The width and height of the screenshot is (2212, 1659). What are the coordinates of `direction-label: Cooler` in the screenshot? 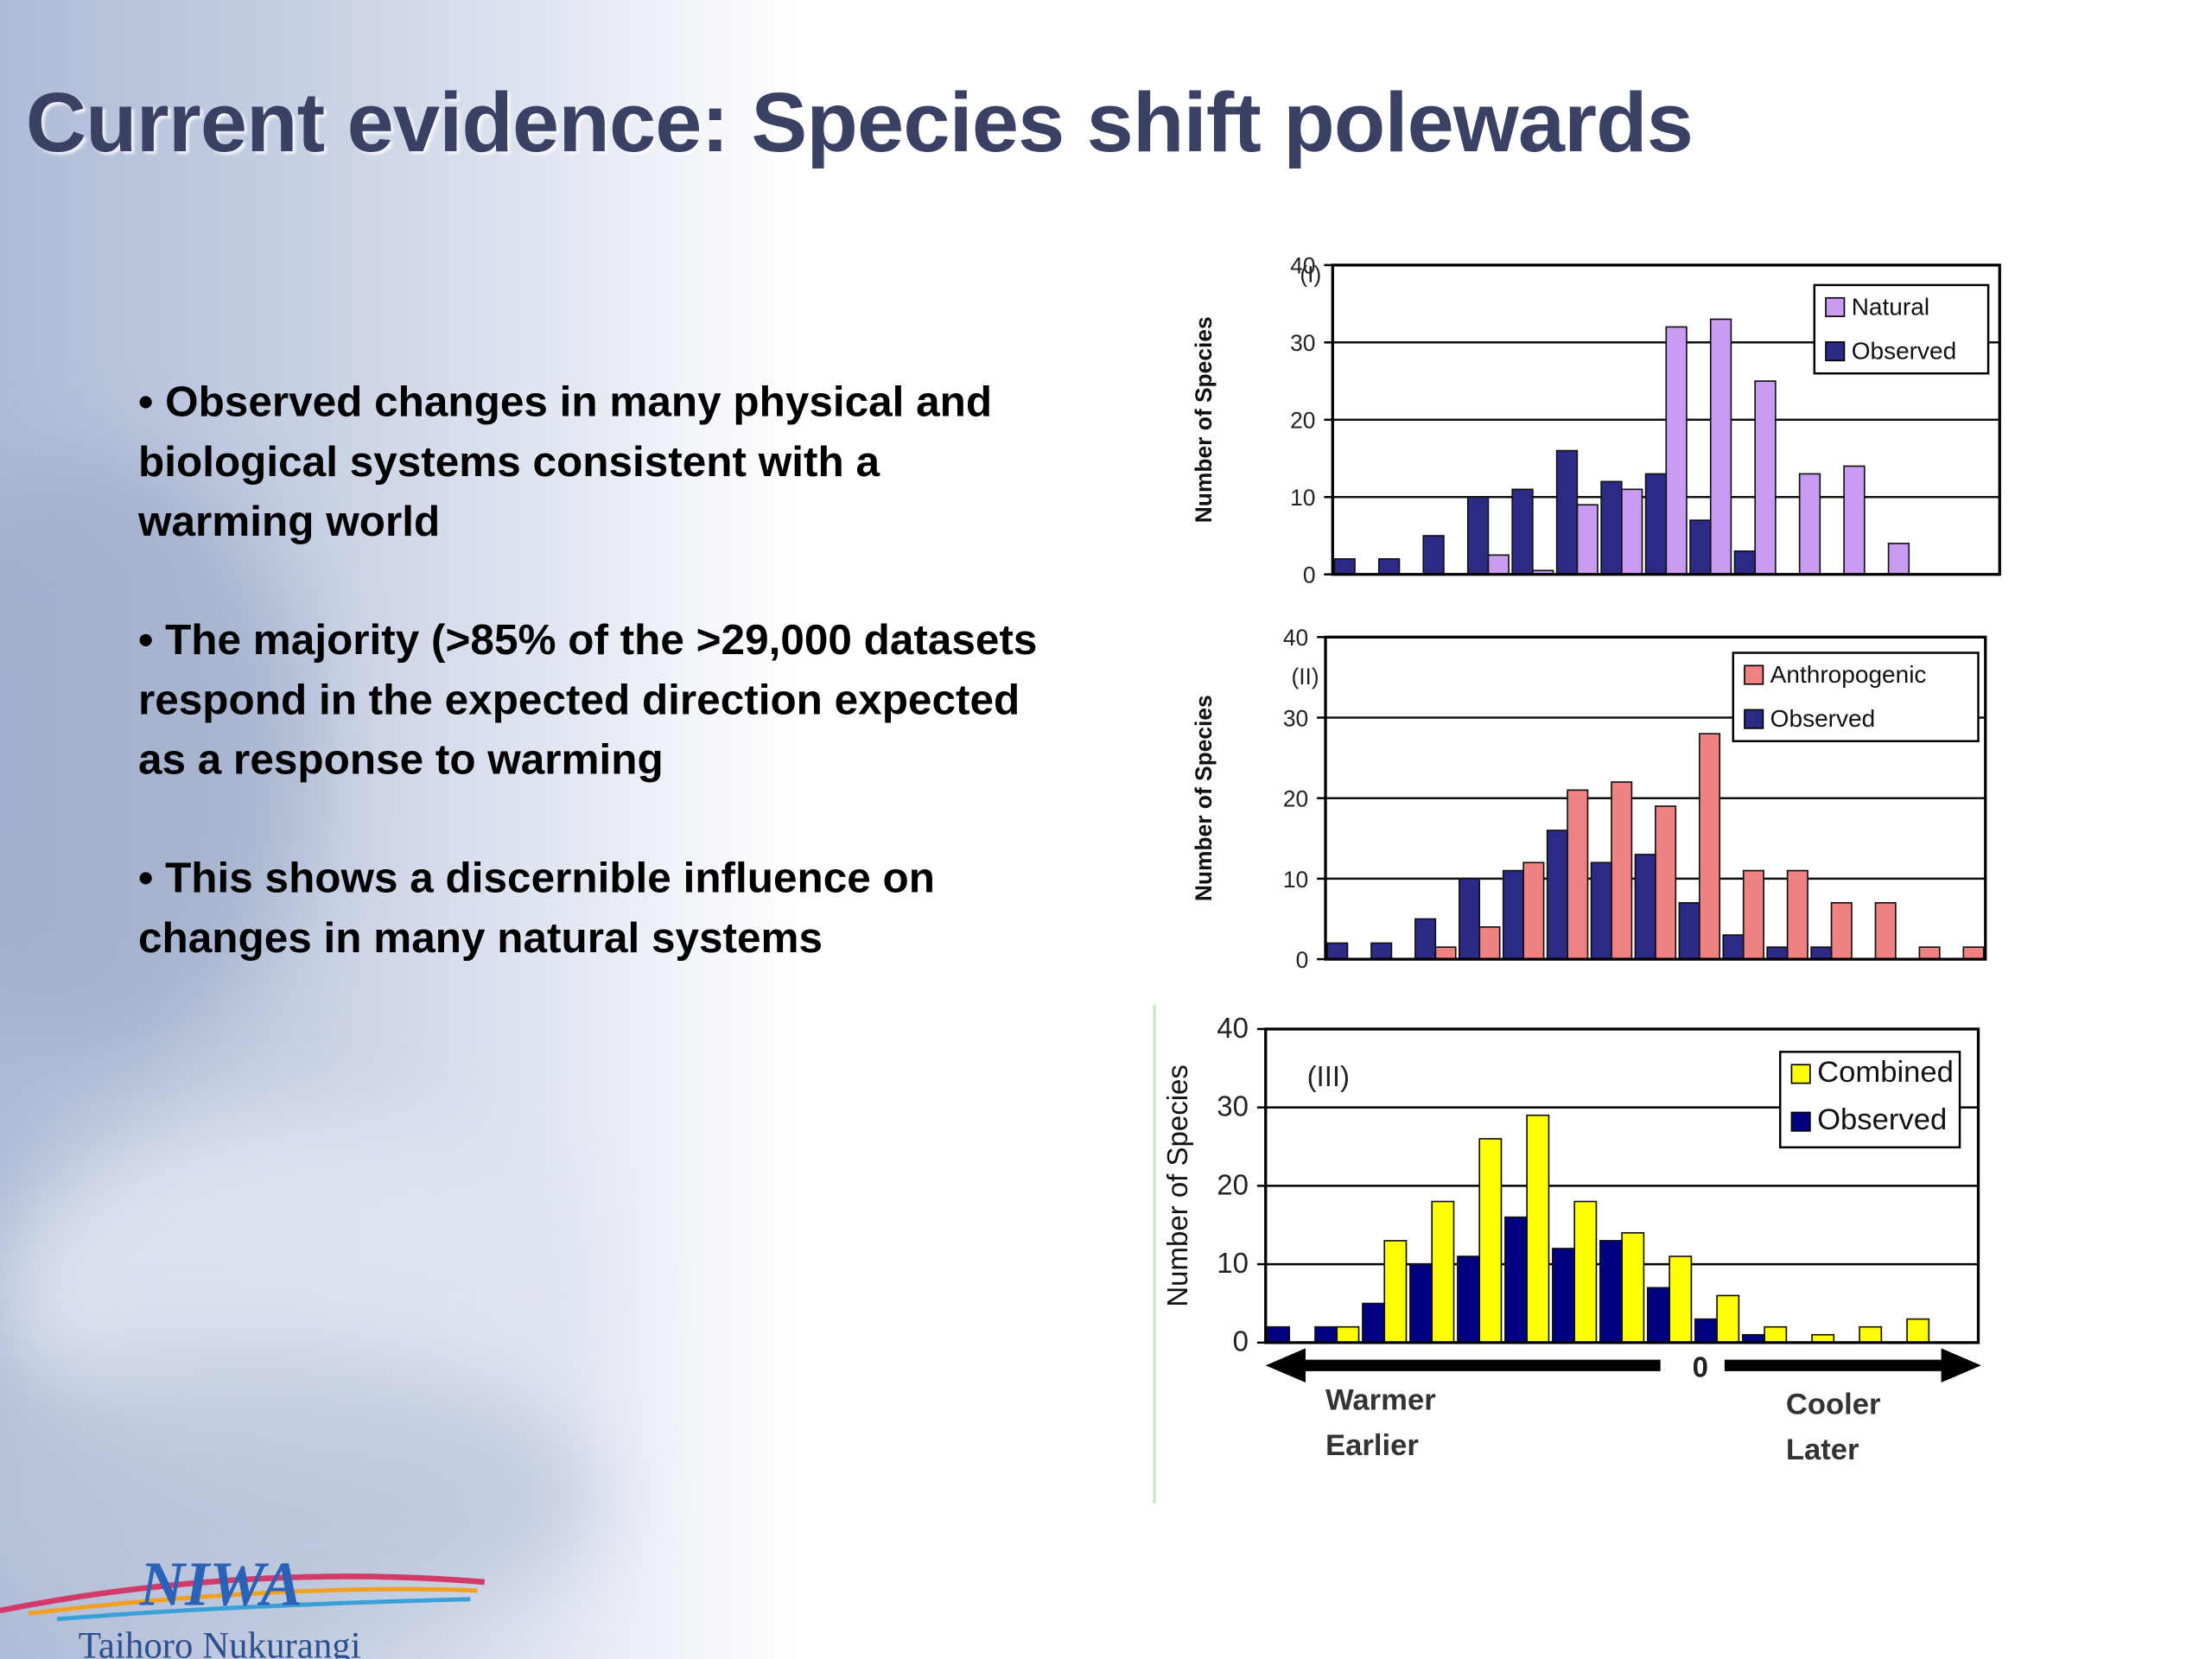 It's located at (1833, 1404).